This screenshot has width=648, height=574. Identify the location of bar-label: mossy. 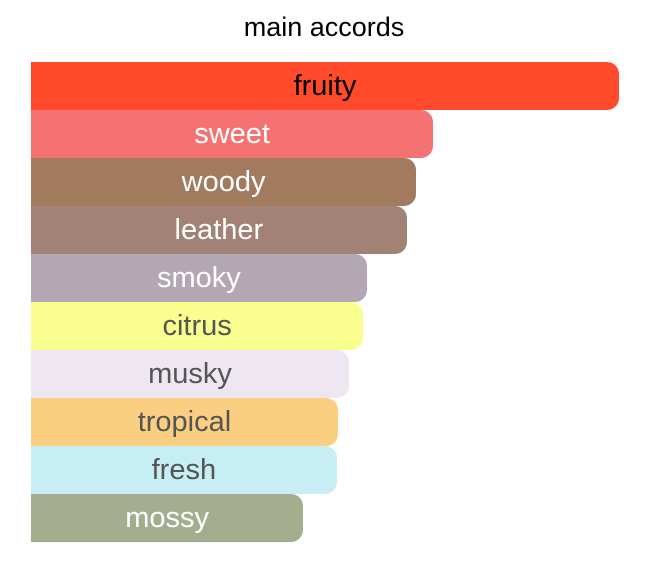
(167, 517).